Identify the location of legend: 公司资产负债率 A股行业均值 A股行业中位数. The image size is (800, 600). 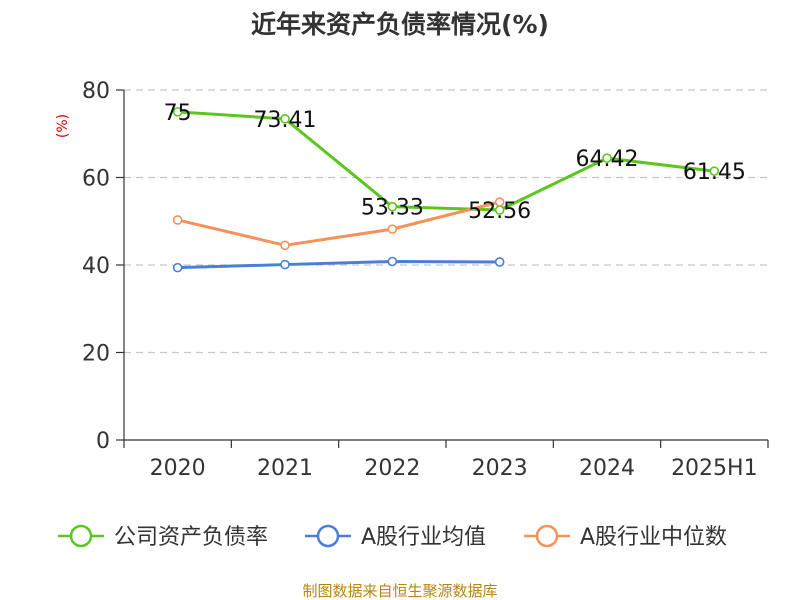
(392, 537).